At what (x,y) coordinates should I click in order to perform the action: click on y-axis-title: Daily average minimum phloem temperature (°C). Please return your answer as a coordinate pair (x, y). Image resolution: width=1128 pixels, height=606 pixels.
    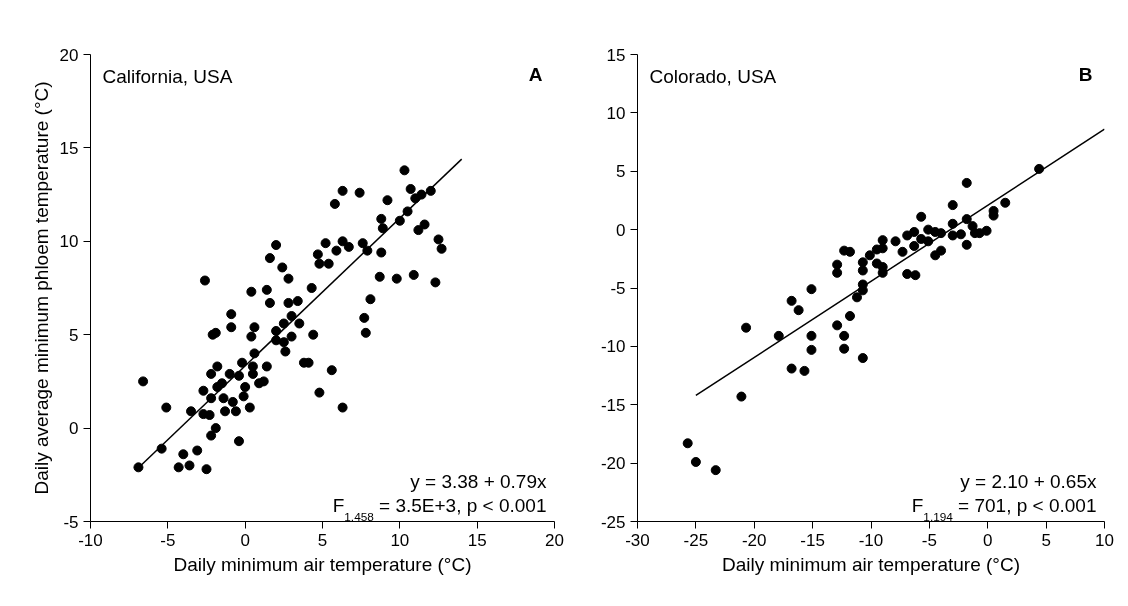
    Looking at the image, I should click on (41, 288).